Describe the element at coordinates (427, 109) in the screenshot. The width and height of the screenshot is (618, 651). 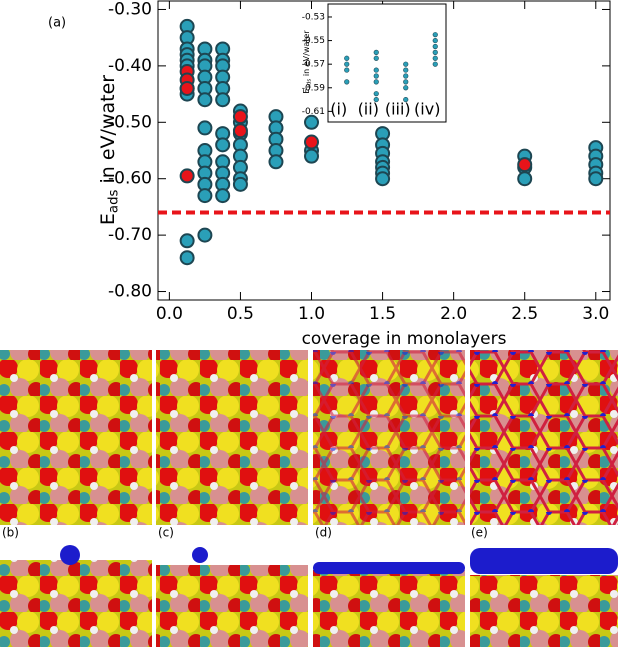
I see `x-category-label: (iv)` at that location.